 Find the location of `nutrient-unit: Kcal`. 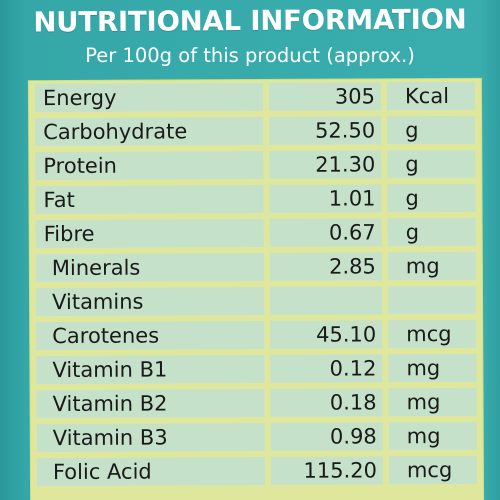

nutrient-unit: Kcal is located at coordinates (431, 96).